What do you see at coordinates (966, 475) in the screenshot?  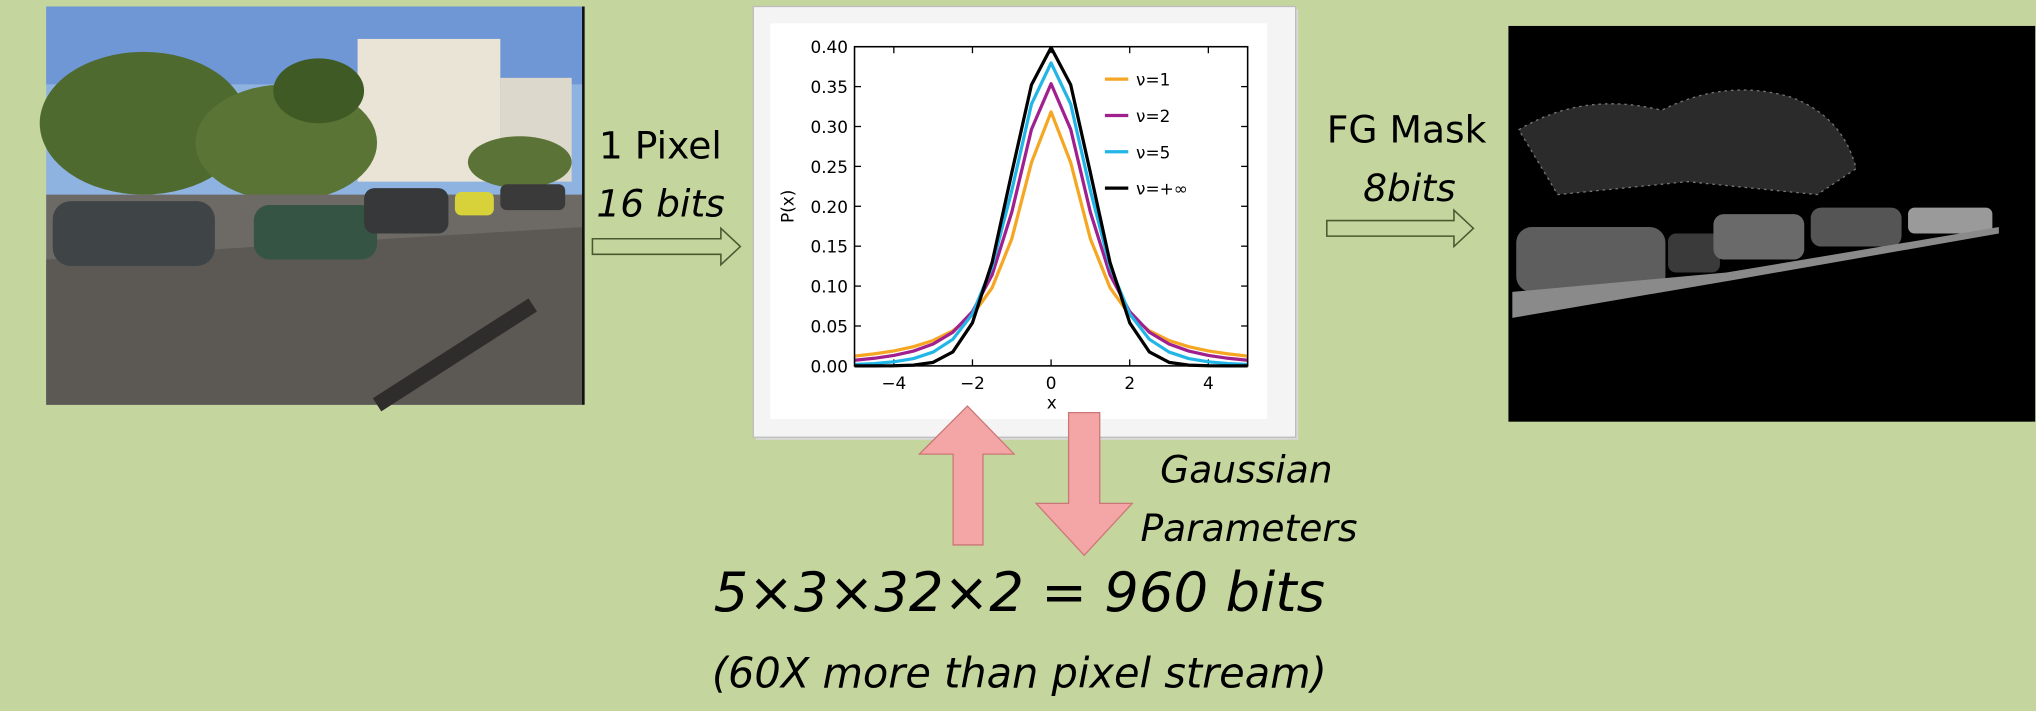 I see `up-arrow` at bounding box center [966, 475].